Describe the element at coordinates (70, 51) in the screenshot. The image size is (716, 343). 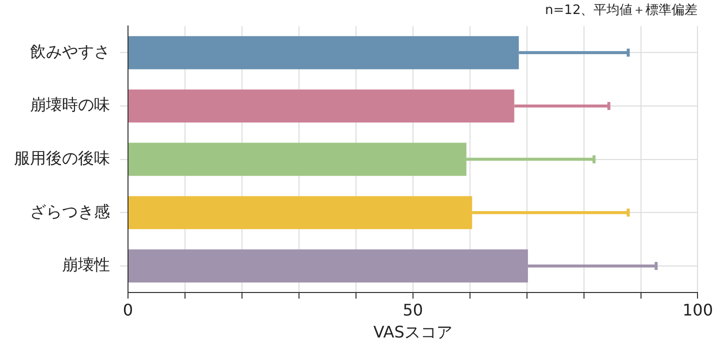
I see `y-tick-label: 飲みやすさ` at that location.